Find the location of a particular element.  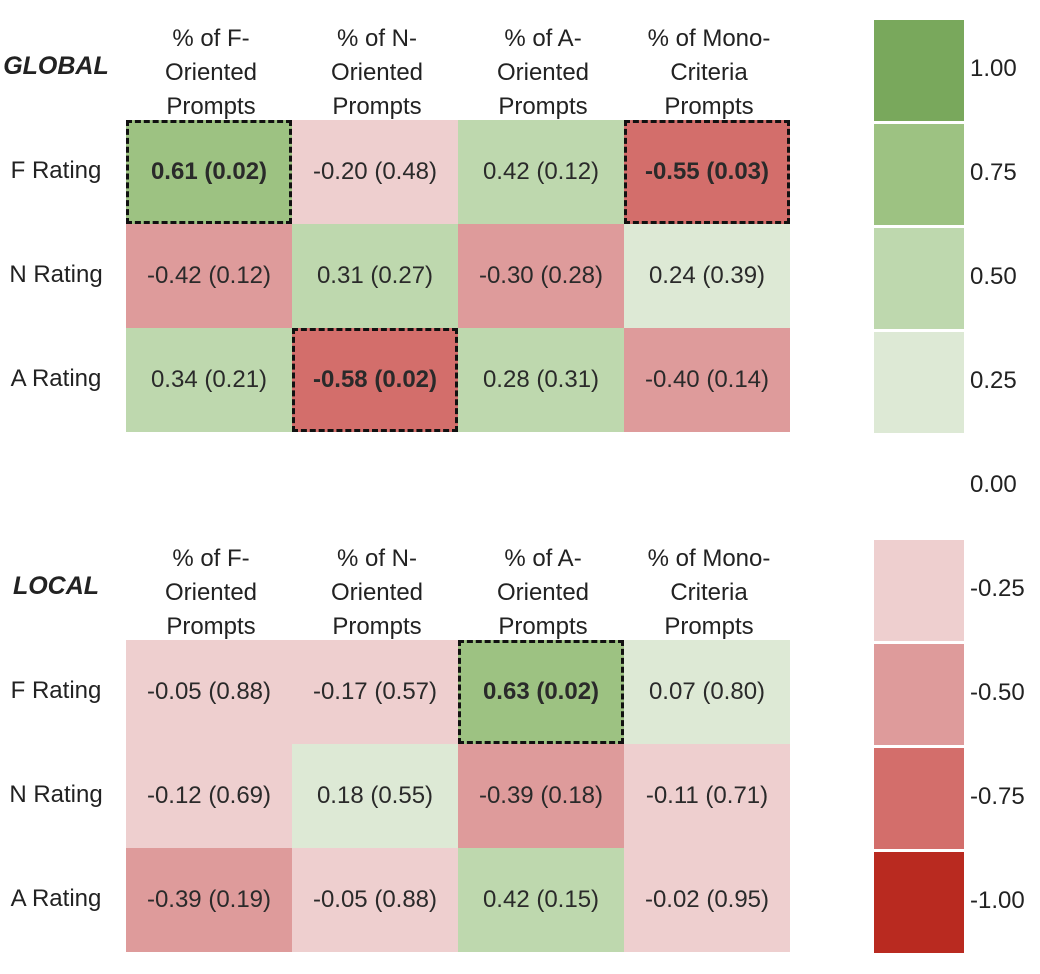

colorbar-tick-label: 1.00 is located at coordinates (993, 68).